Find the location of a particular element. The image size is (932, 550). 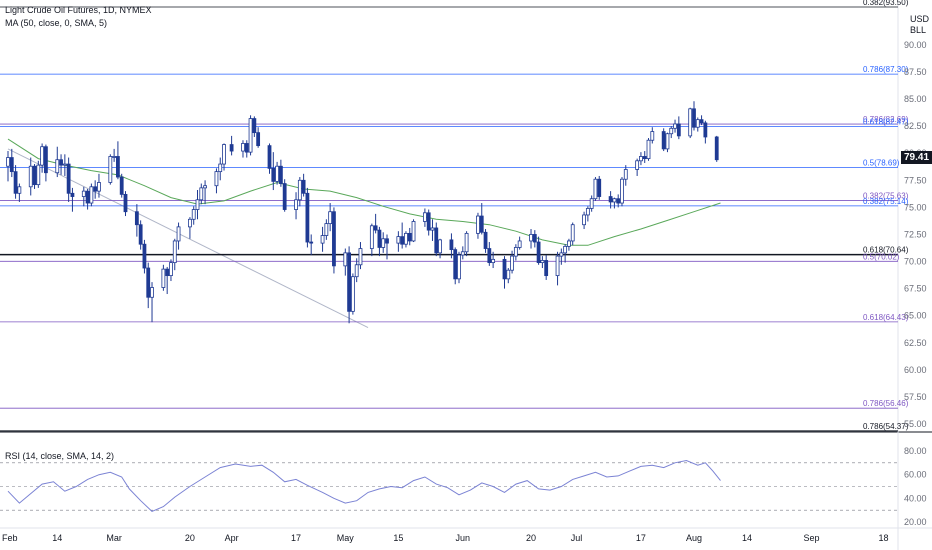

time-tick-label: 18 is located at coordinates (883, 538).